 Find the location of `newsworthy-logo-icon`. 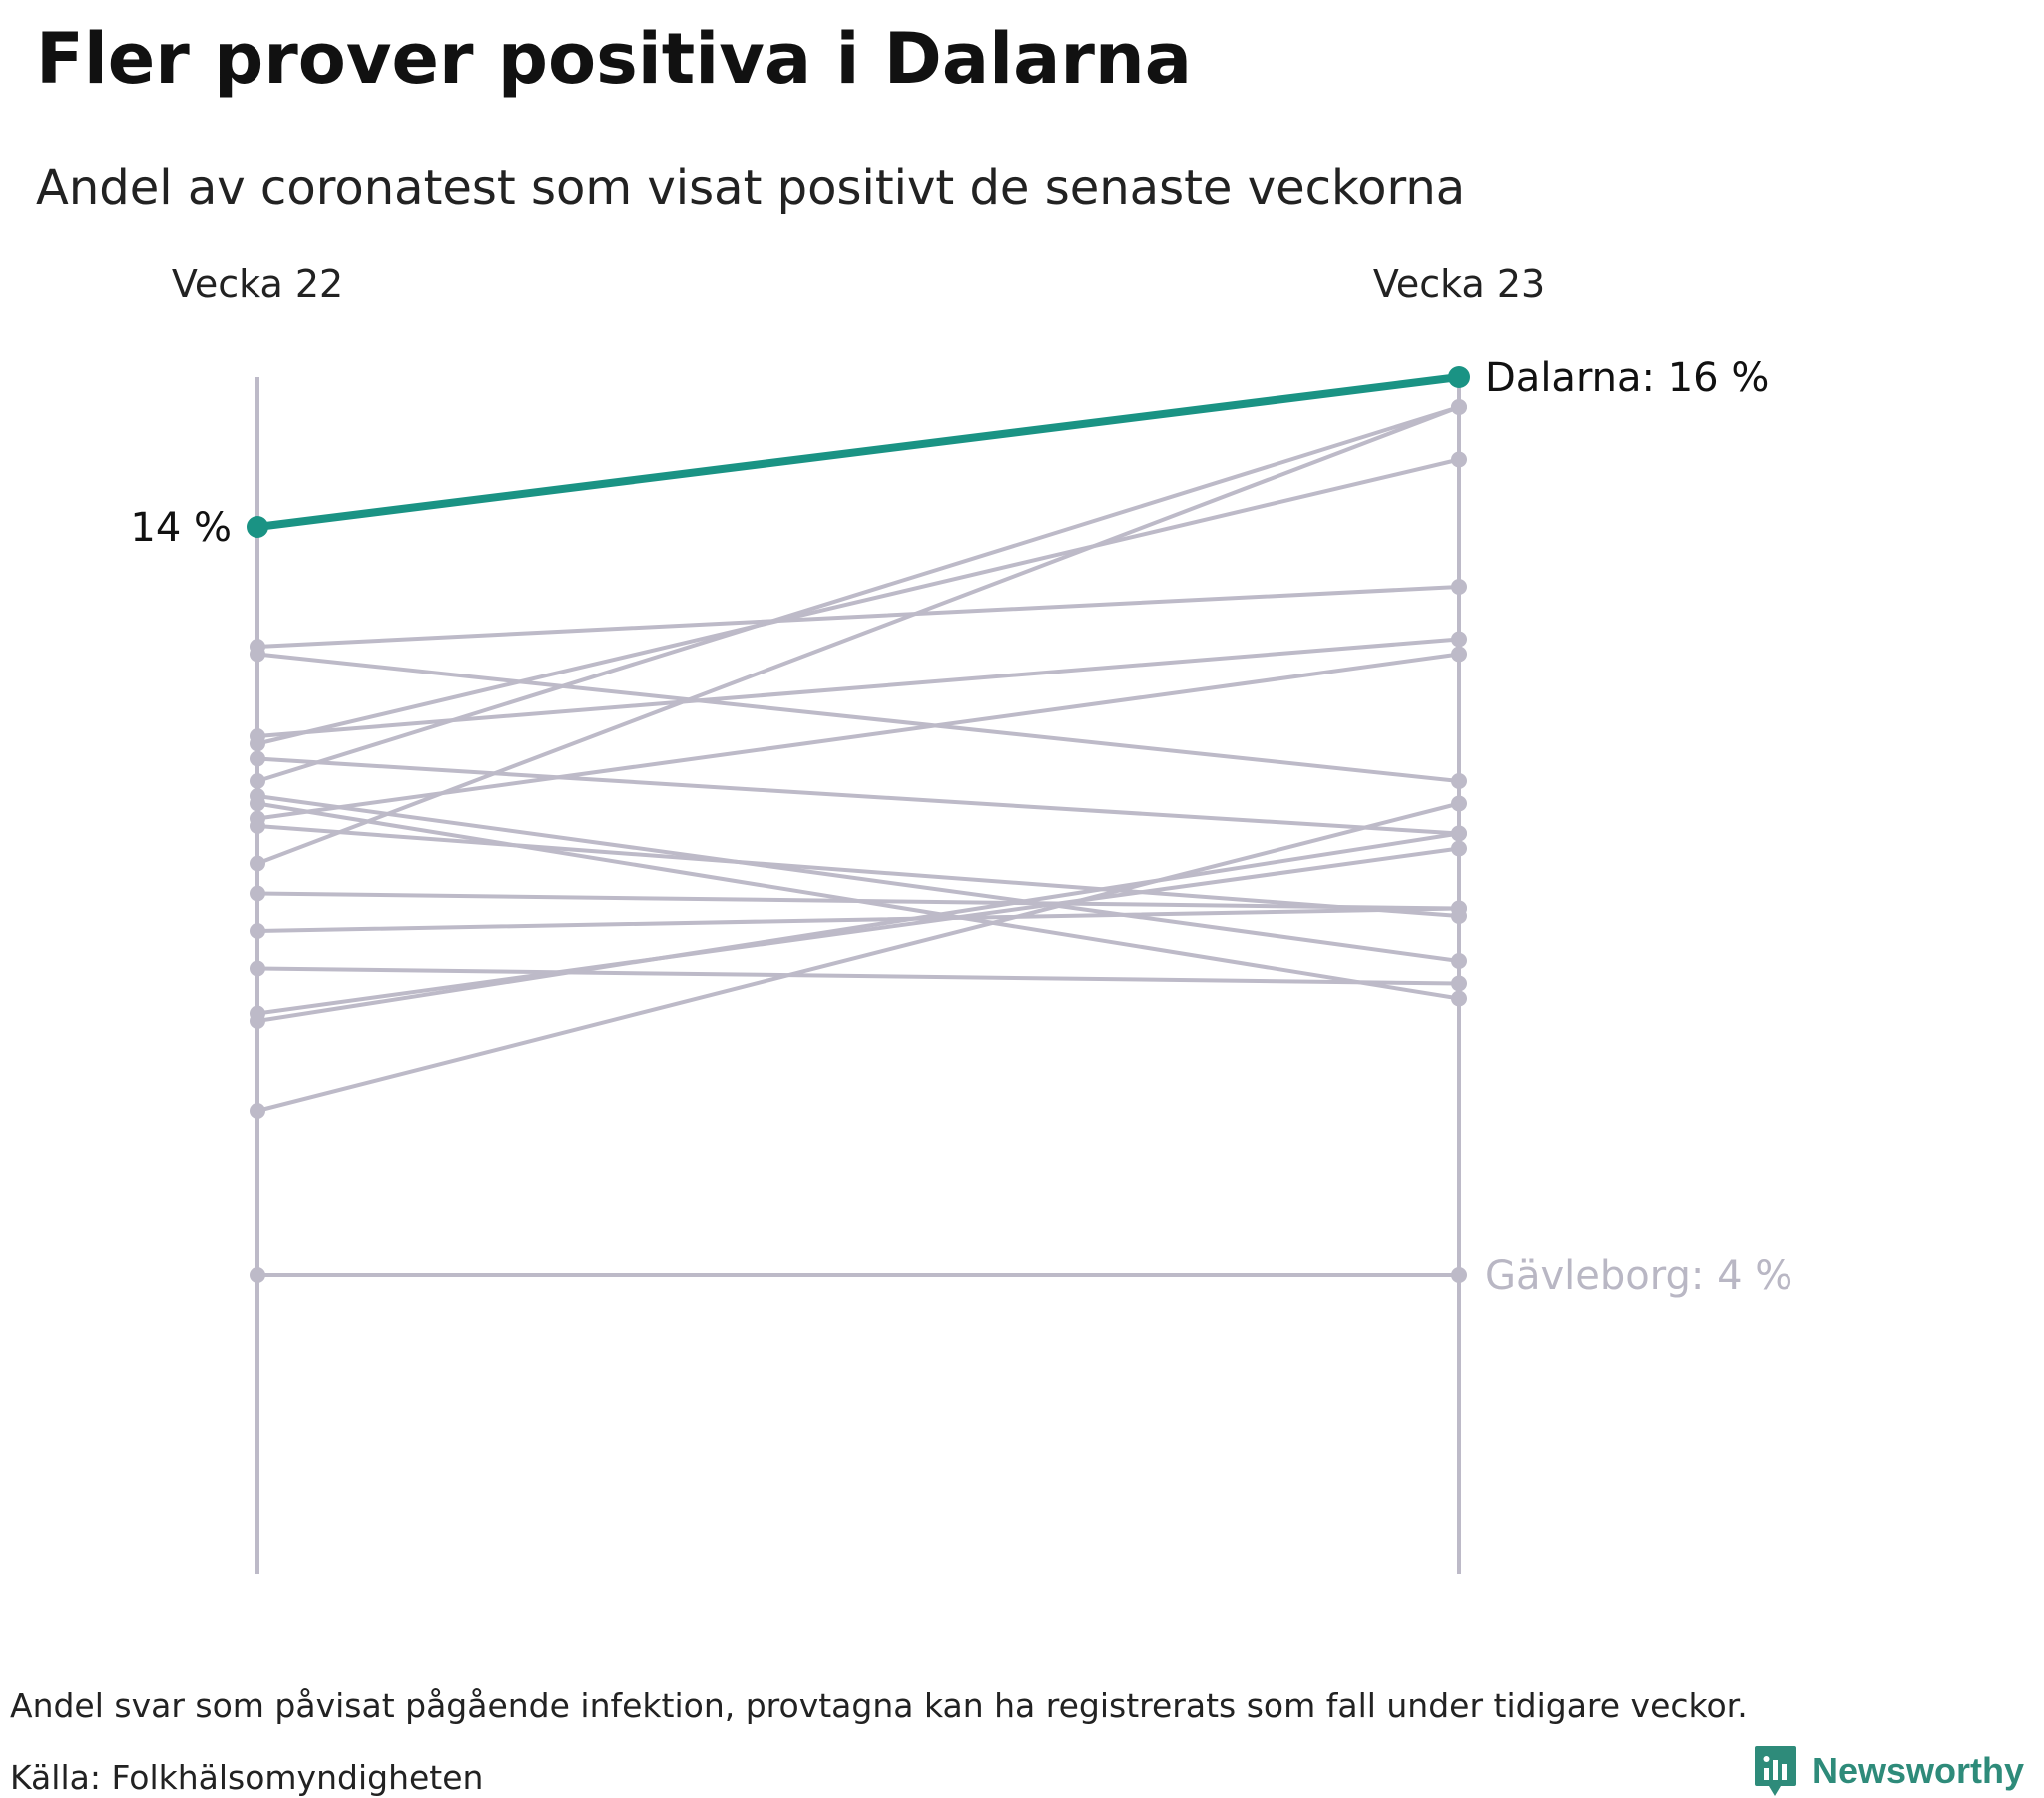

newsworthy-logo-icon is located at coordinates (1775, 1771).